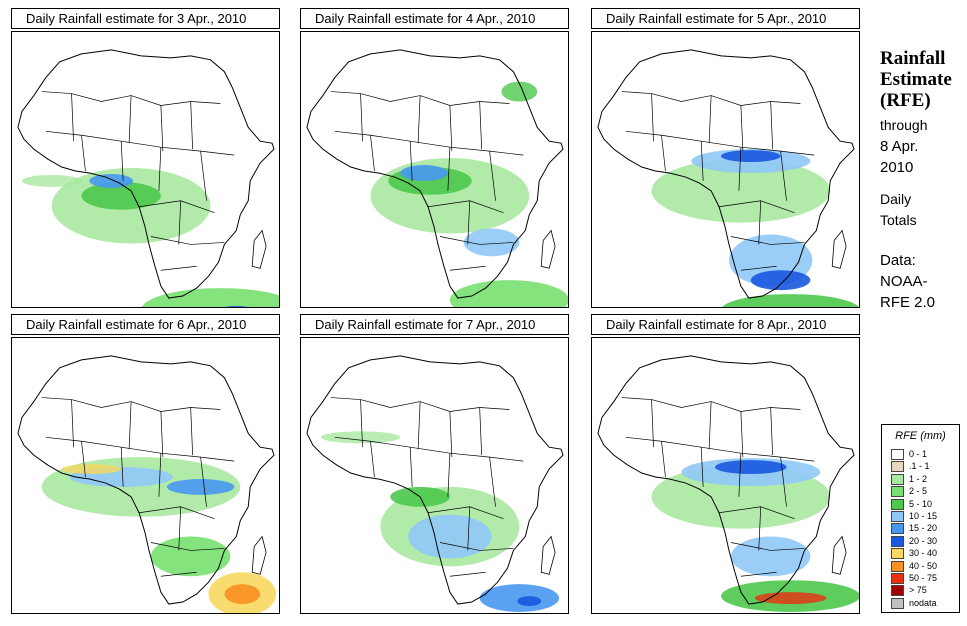 This screenshot has width=967, height=626. Describe the element at coordinates (918, 478) in the screenshot. I see `legend-label: 1 - 2` at that location.